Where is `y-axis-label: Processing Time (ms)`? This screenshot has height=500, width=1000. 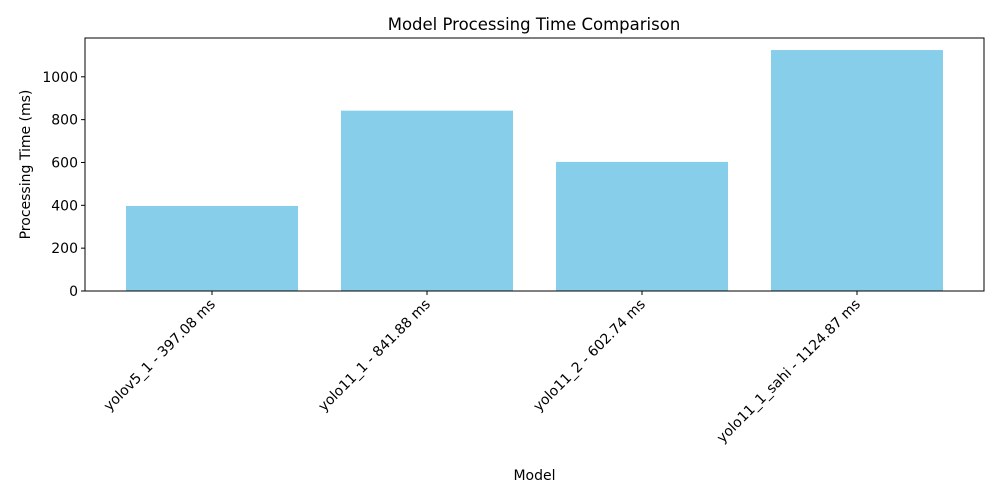
y-axis-label: Processing Time (ms) is located at coordinates (26, 165).